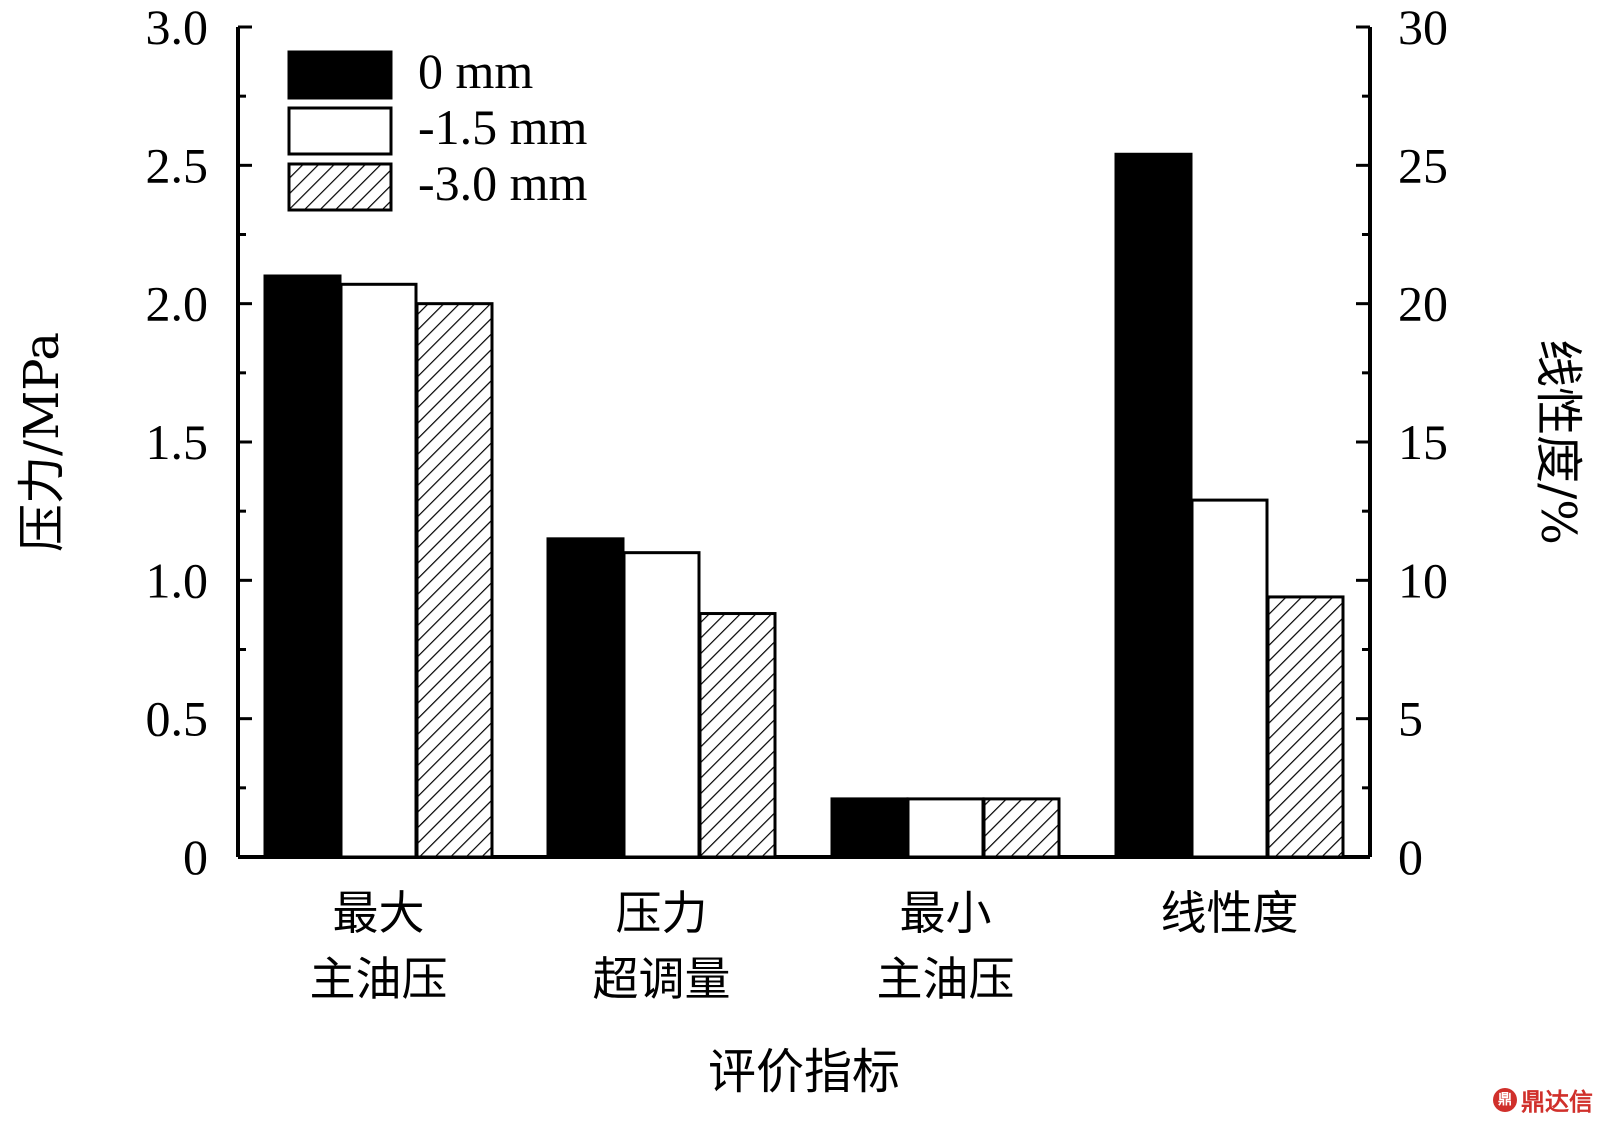 The image size is (1601, 1123). What do you see at coordinates (946, 913) in the screenshot?
I see `x-category-label: 最小` at bounding box center [946, 913].